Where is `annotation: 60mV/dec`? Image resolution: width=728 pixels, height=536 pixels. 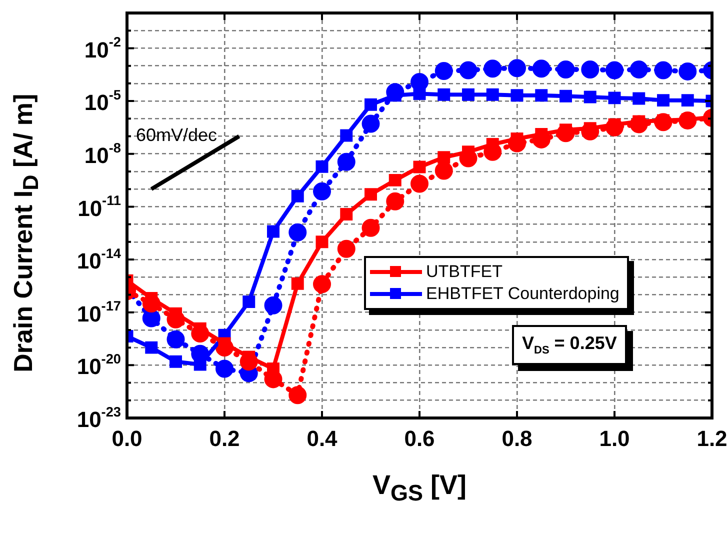
annotation: 60mV/dec is located at coordinates (177, 135).